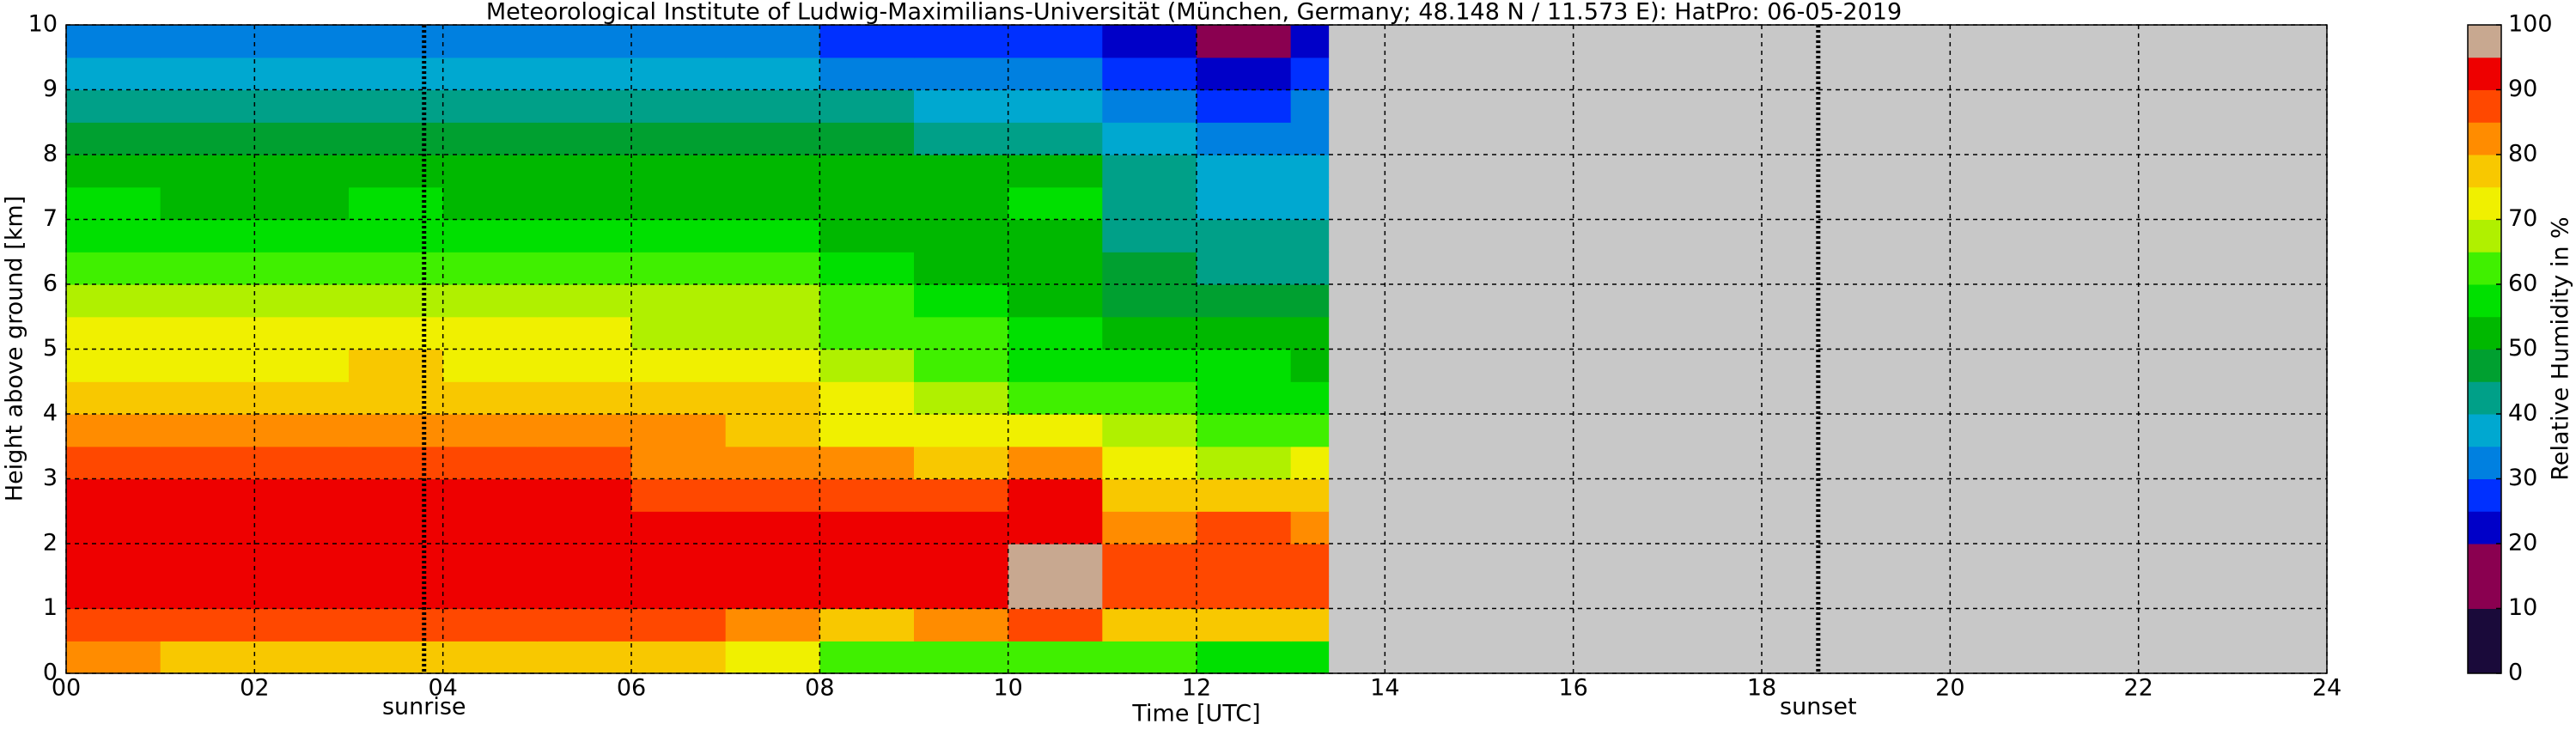 The width and height of the screenshot is (2576, 730). What do you see at coordinates (50, 154) in the screenshot?
I see `y-tick-label: 8` at bounding box center [50, 154].